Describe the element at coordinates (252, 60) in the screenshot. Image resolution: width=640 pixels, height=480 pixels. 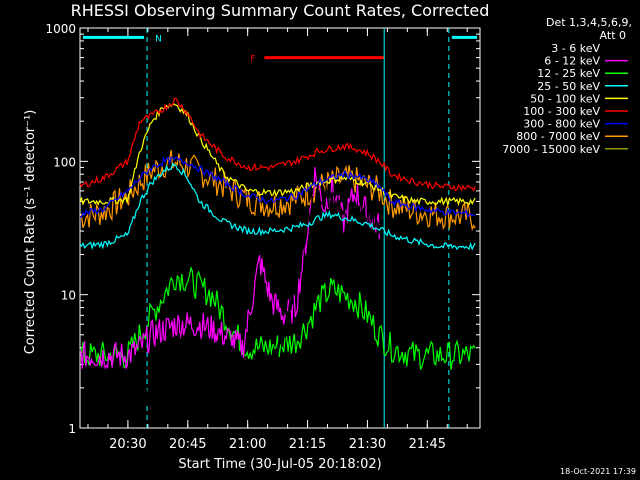
I see `flare-label: F` at that location.